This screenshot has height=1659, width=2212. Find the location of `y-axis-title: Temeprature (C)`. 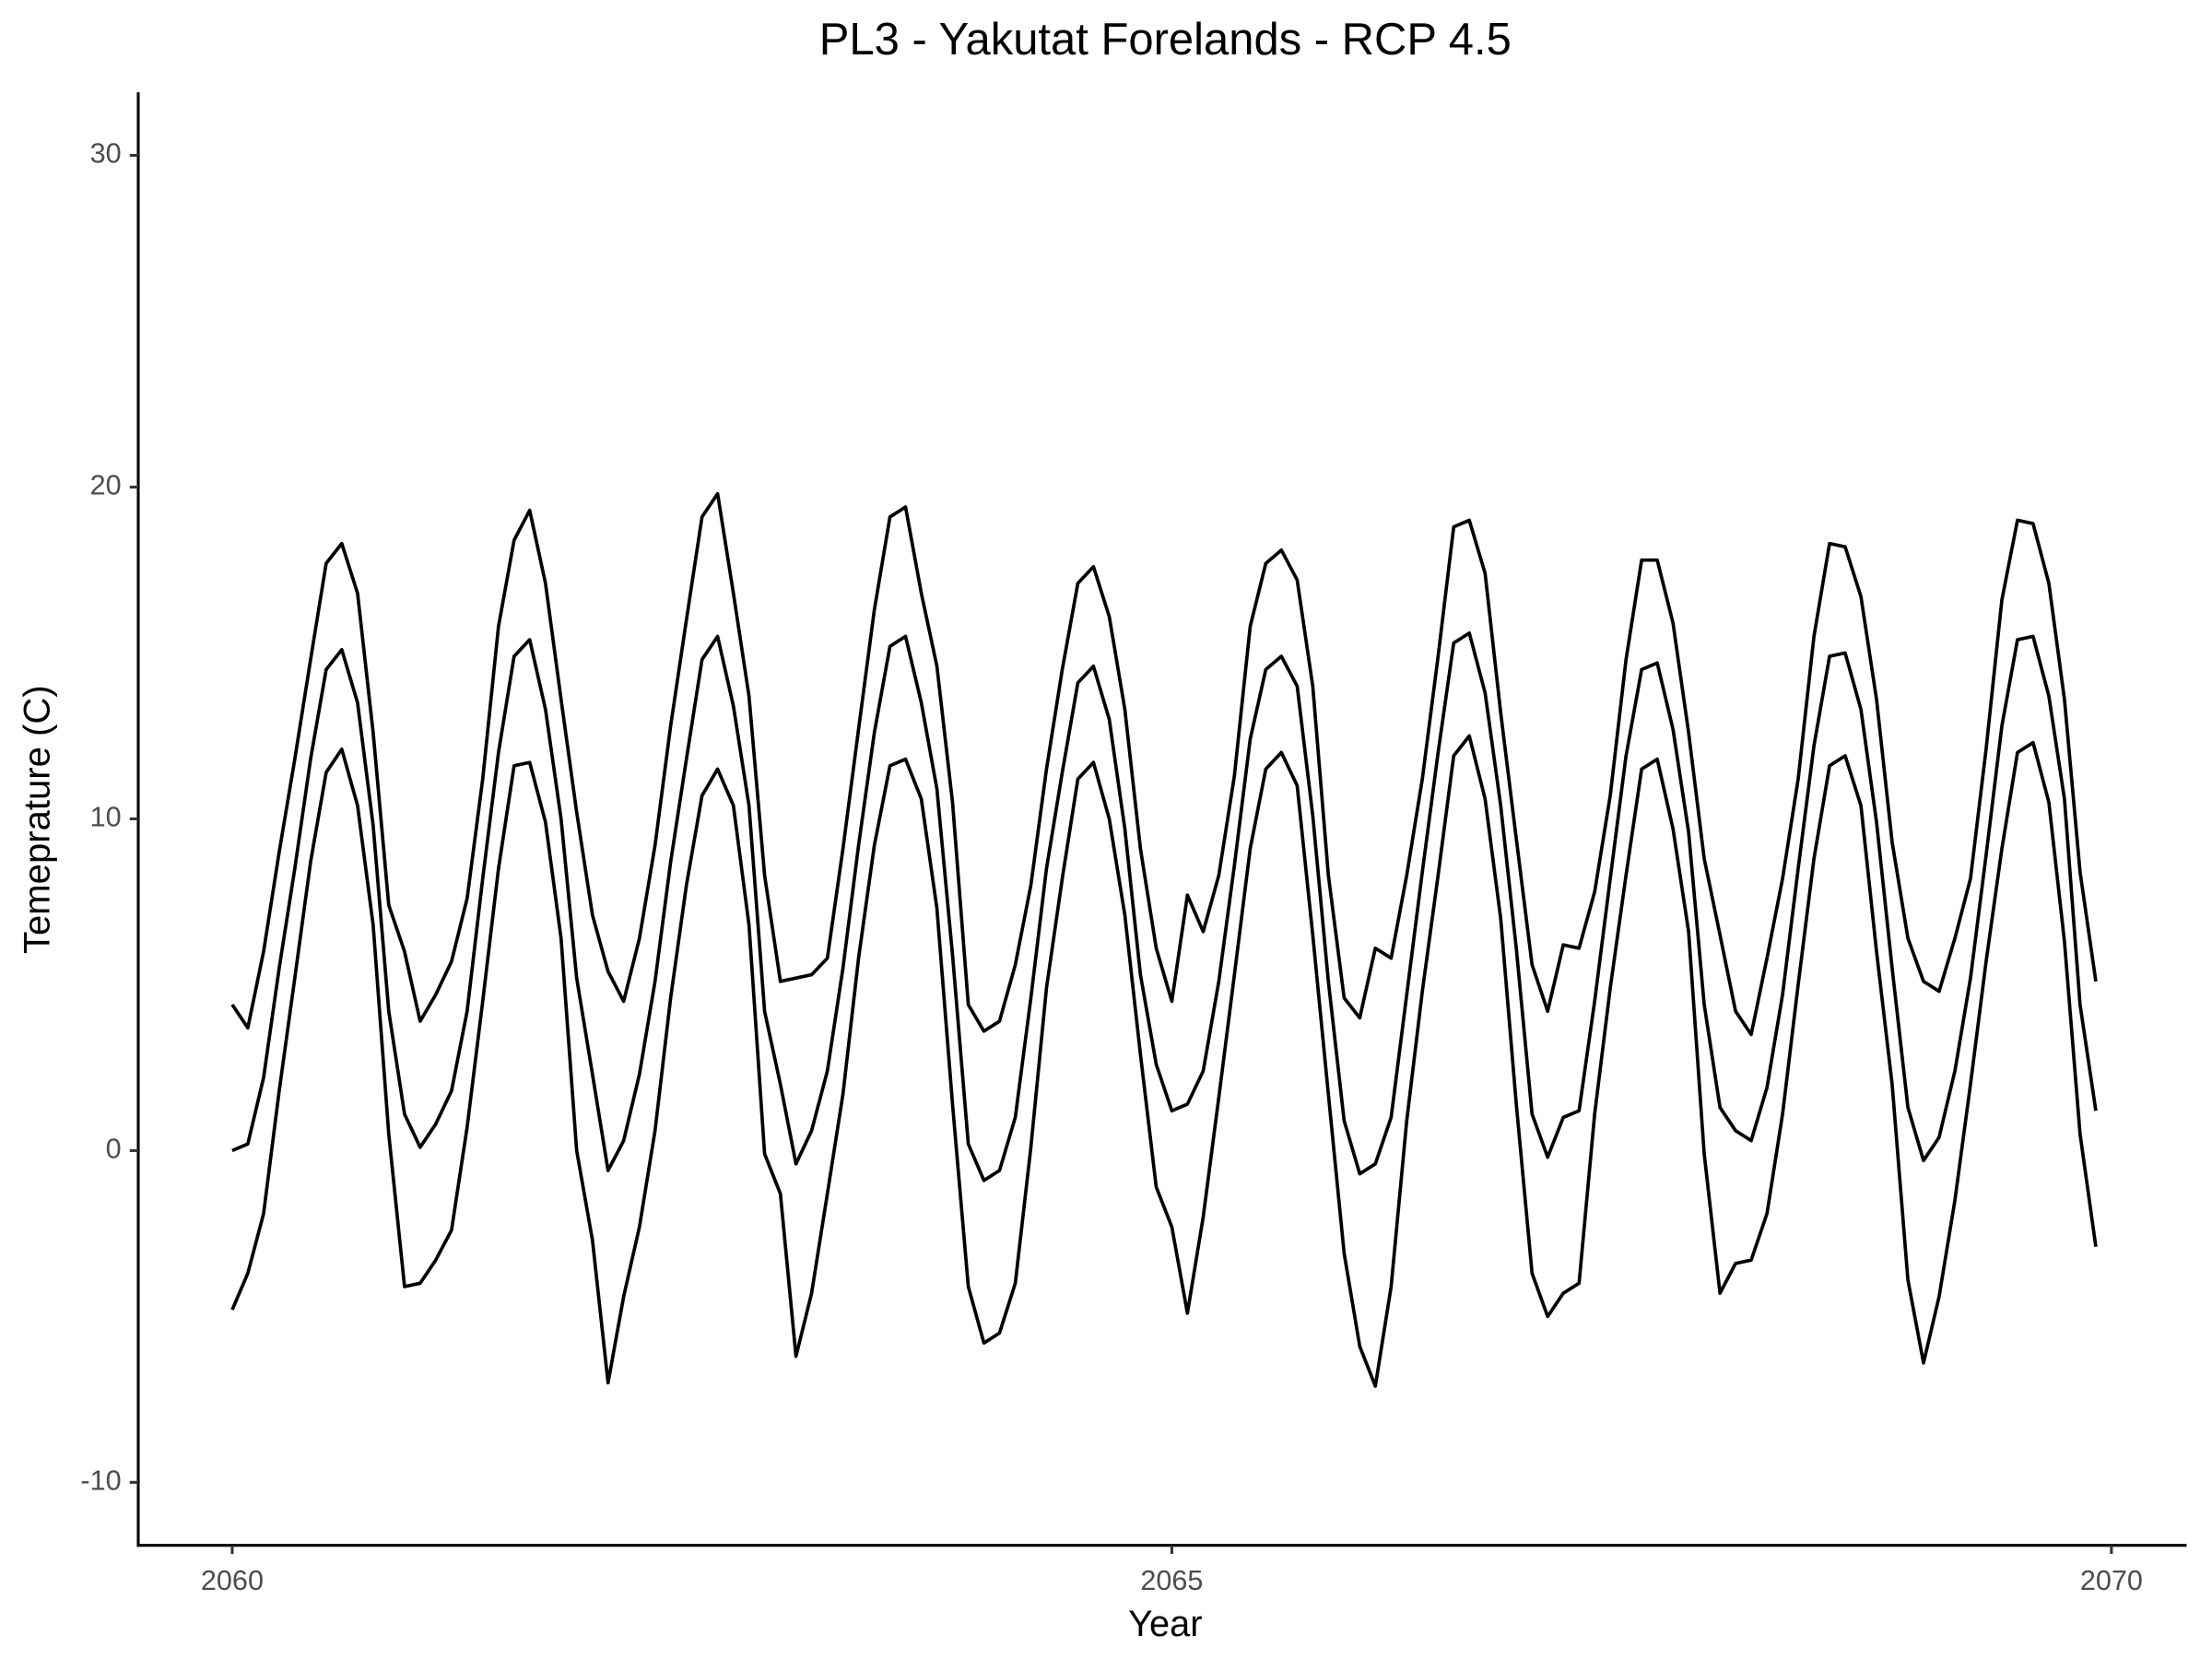

y-axis-title: Temeprature (C) is located at coordinates (37, 819).